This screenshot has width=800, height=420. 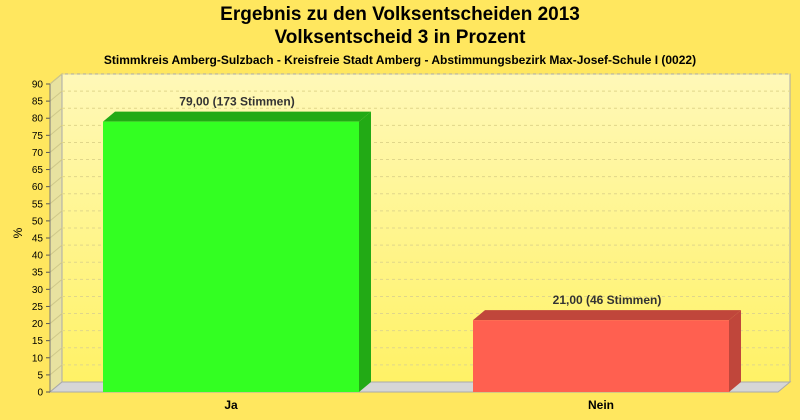 I want to click on chart-title: Ergebnis zu den Volksentscheiden 2013, so click(x=400, y=14).